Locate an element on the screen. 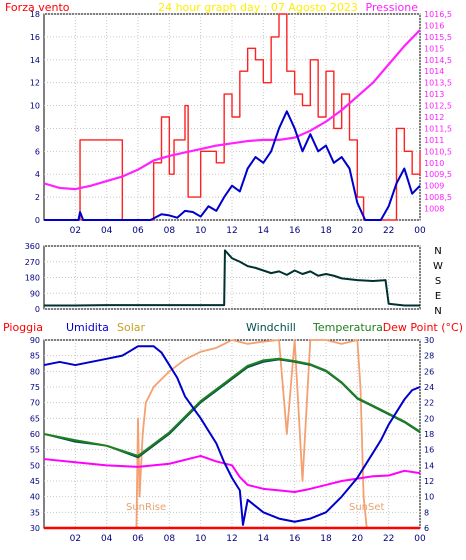 This screenshot has width=466, height=560. pressure-y2-tick-1008: 1008 is located at coordinates (434, 209).